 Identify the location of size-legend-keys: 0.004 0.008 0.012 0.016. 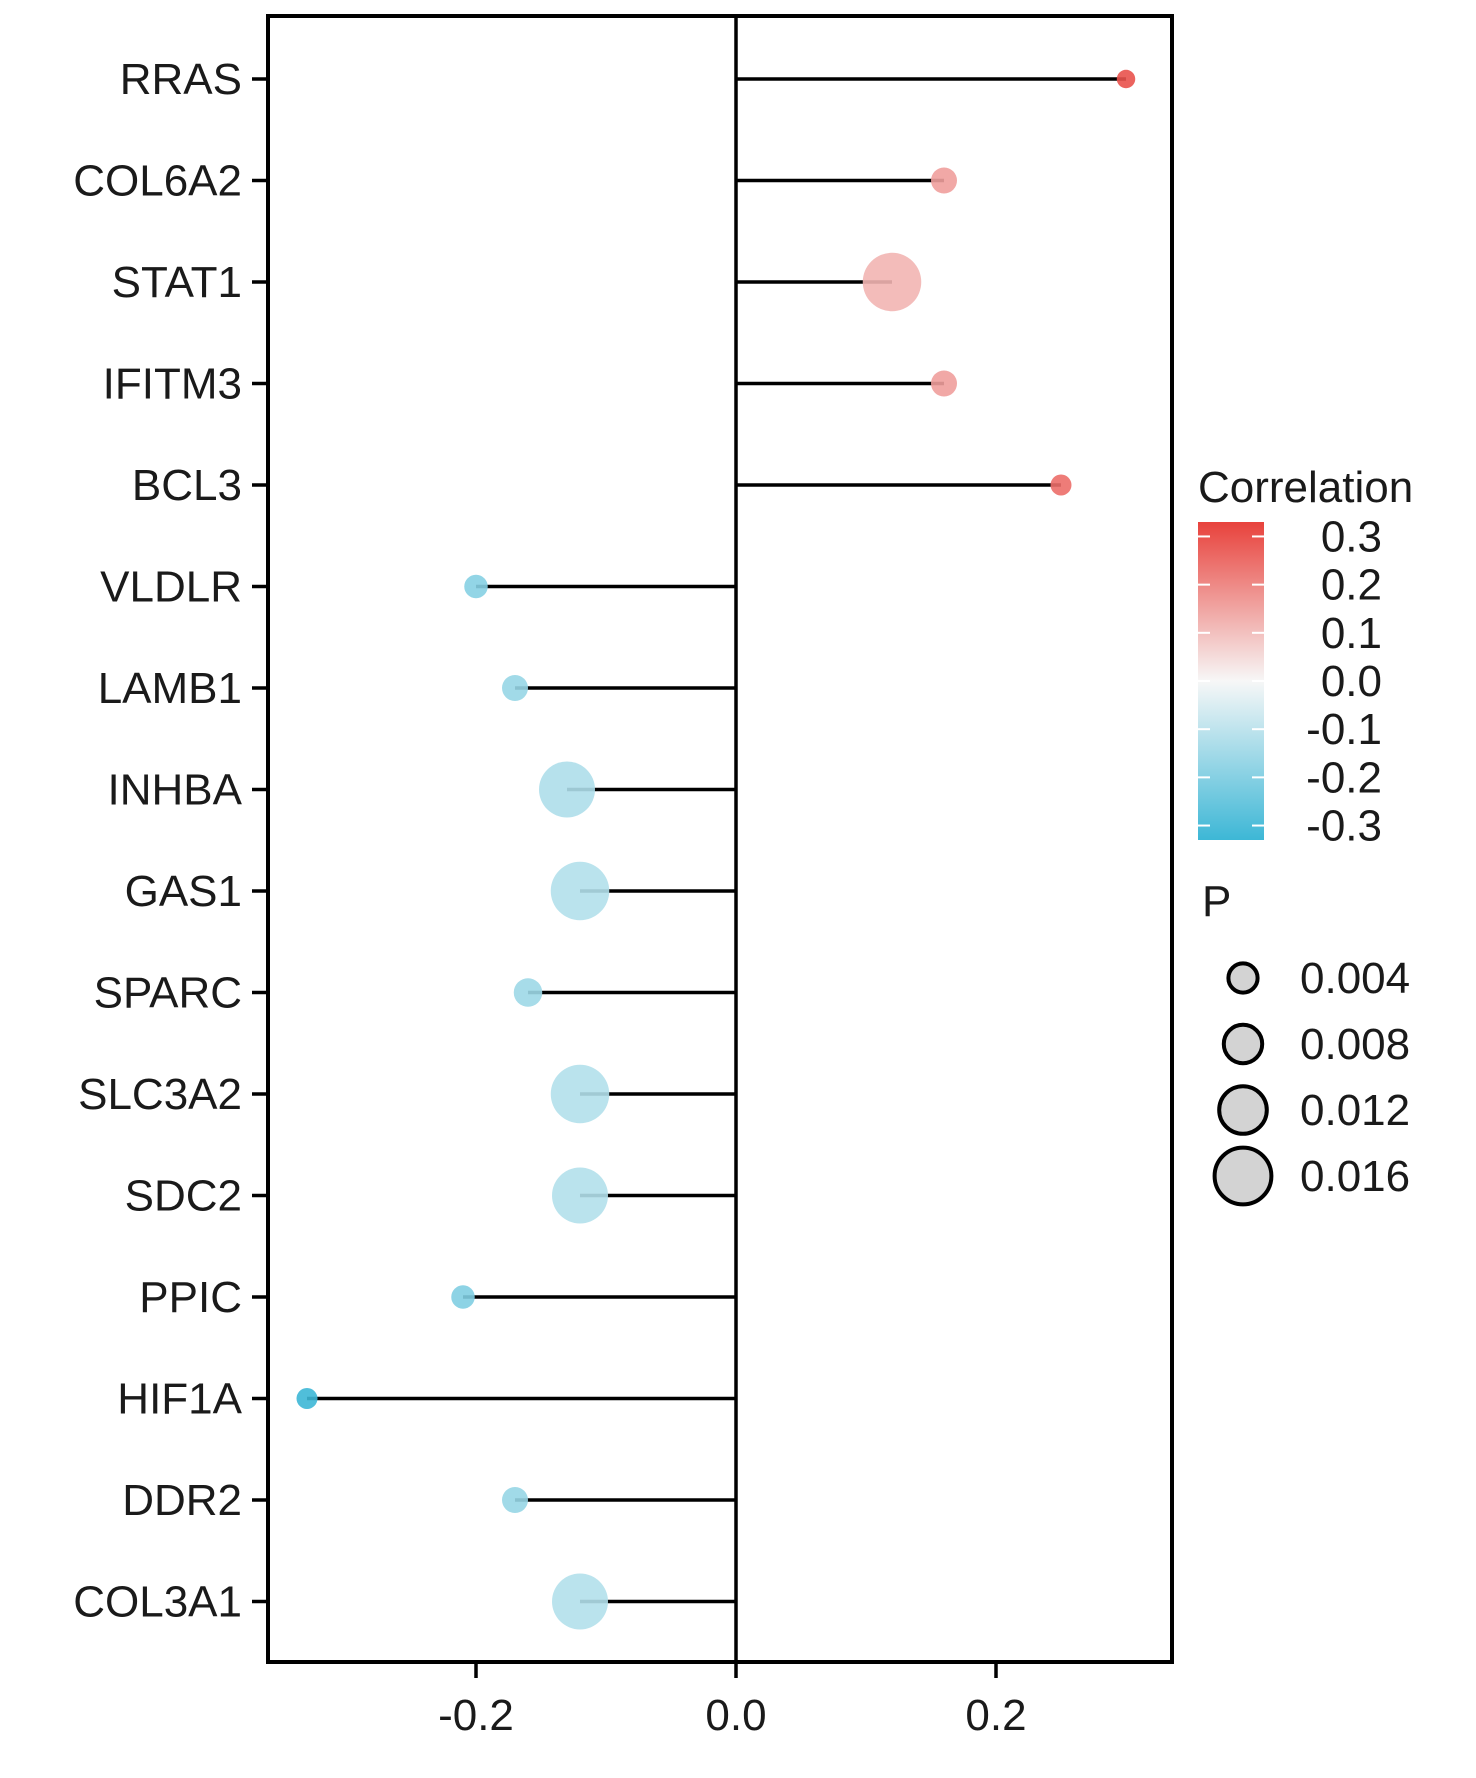
(1311, 1080).